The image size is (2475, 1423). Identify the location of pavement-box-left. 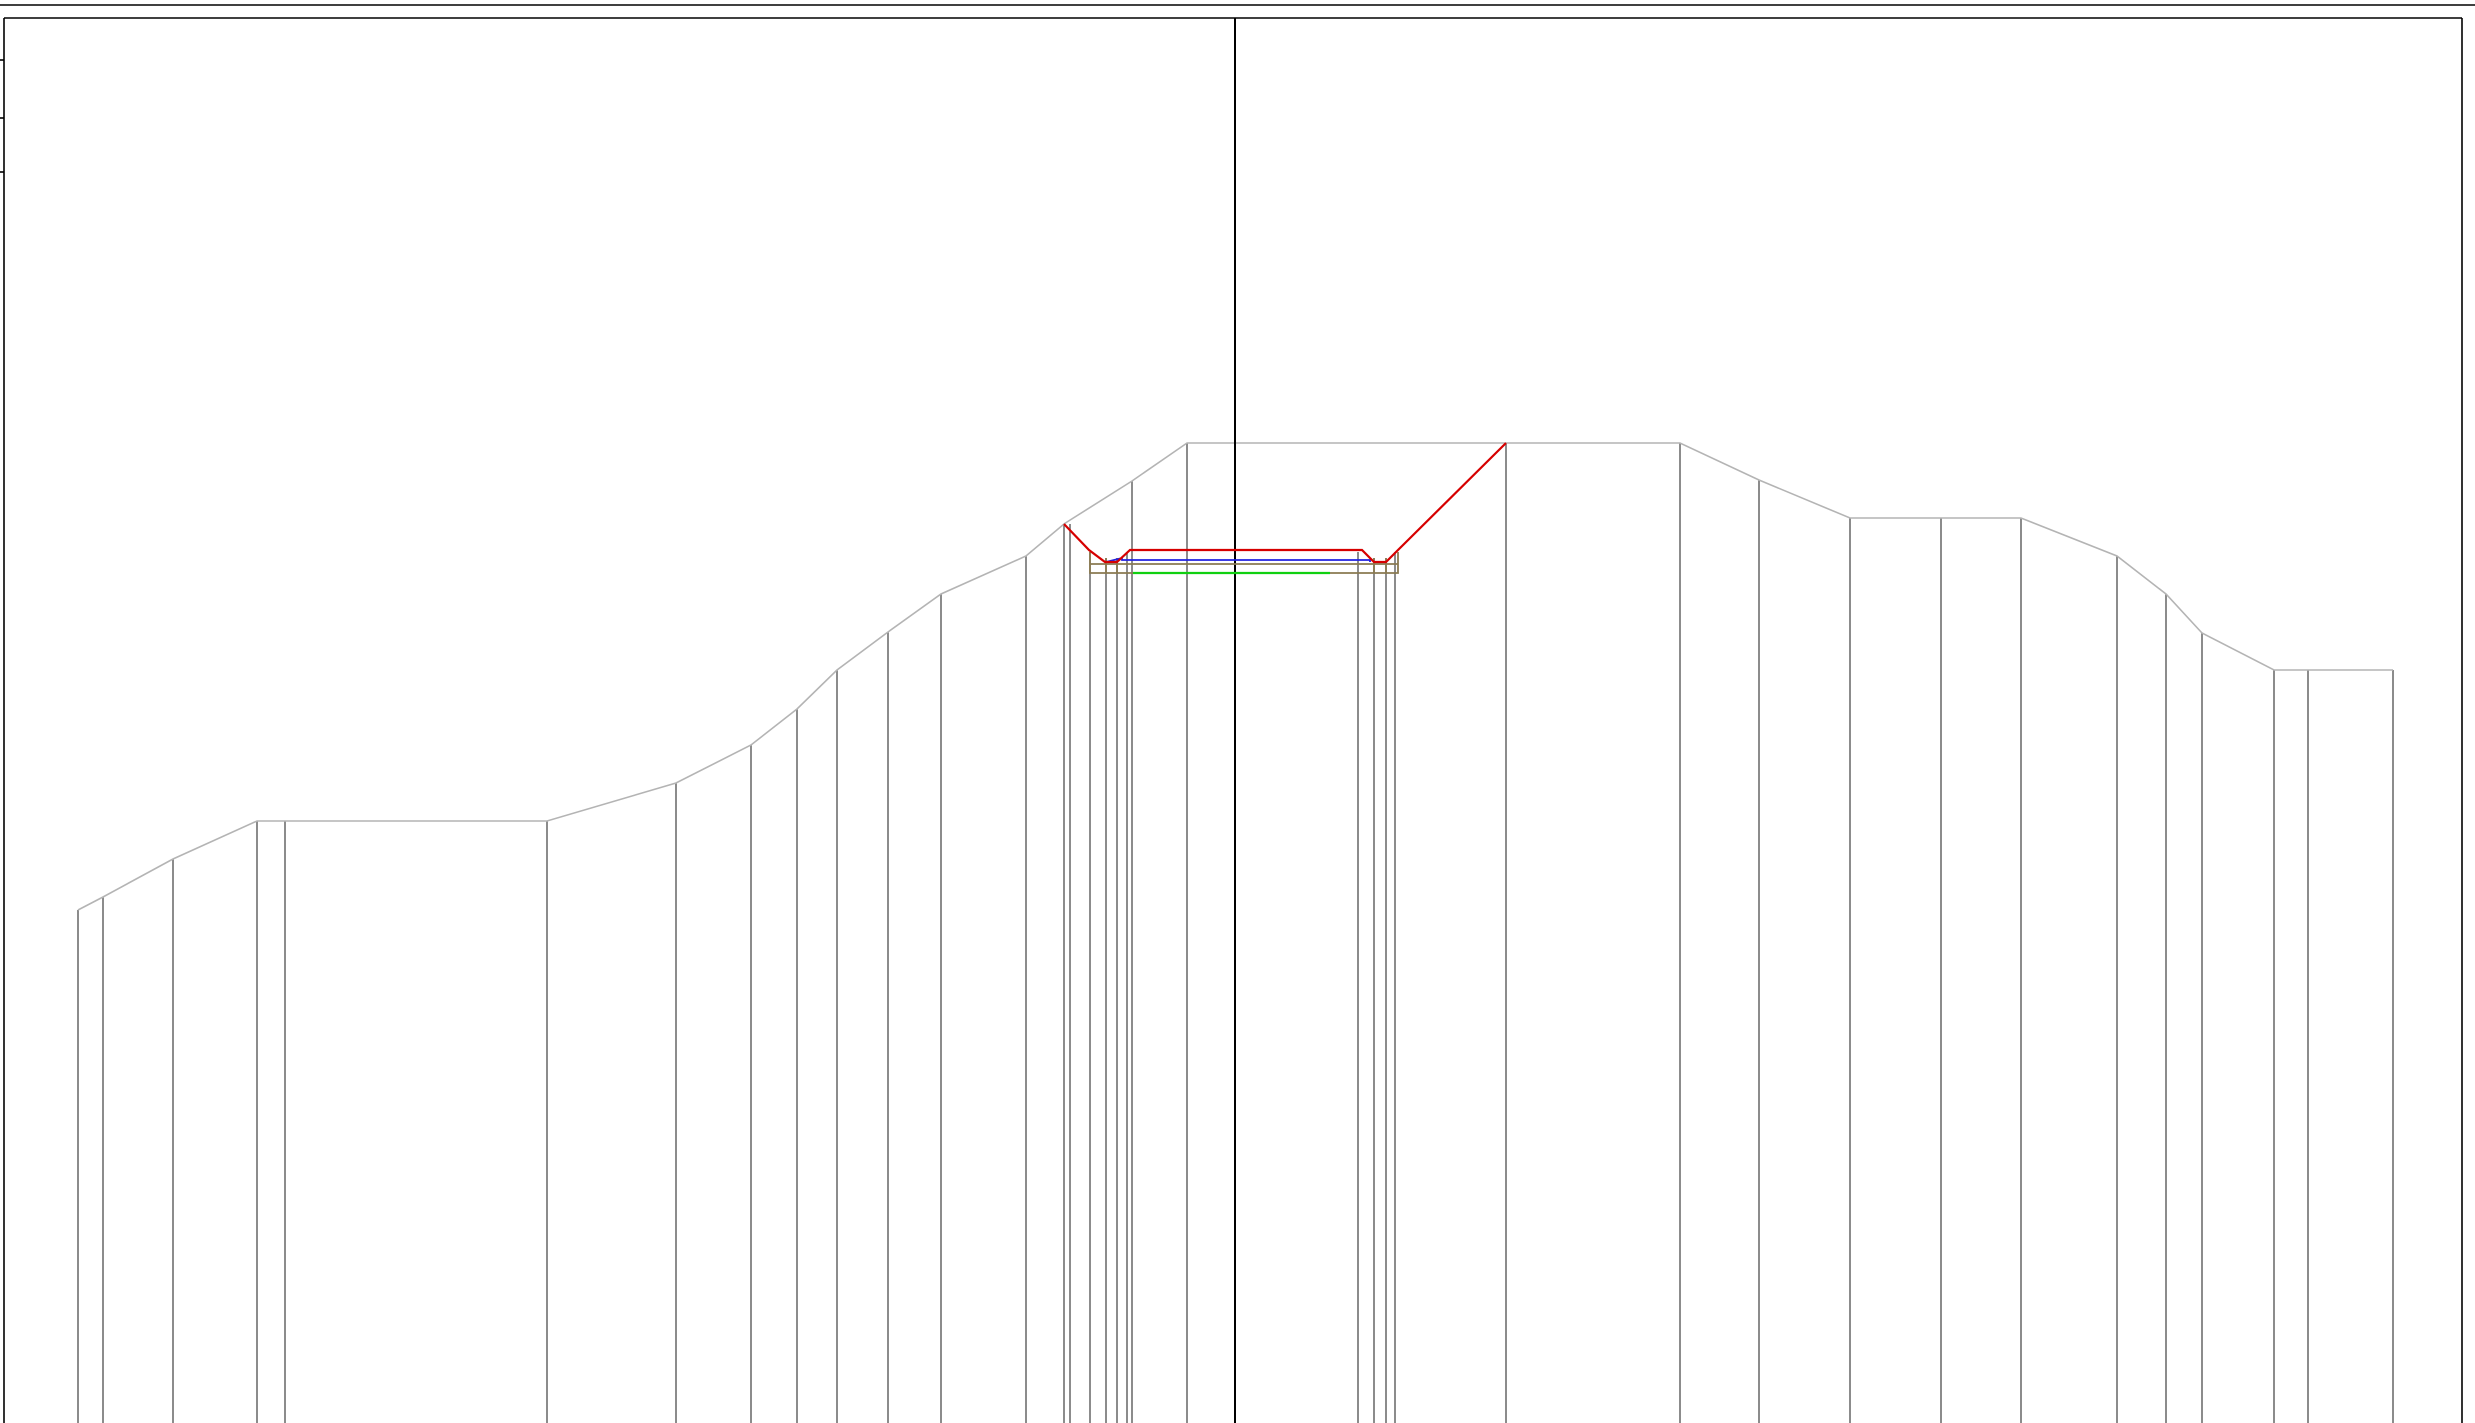
(1244, 563).